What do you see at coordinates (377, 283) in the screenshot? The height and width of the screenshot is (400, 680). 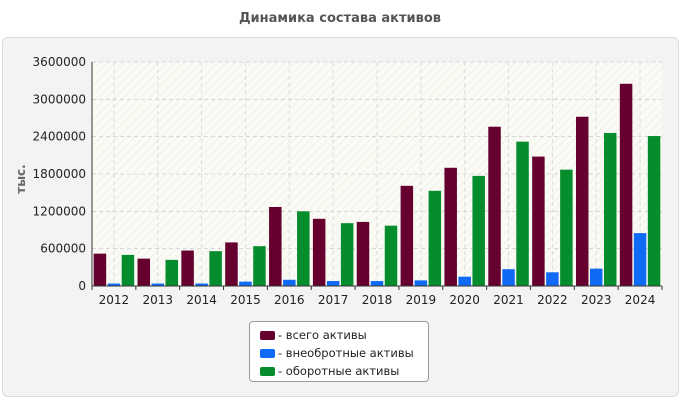 I see `bar-2018-s1` at bounding box center [377, 283].